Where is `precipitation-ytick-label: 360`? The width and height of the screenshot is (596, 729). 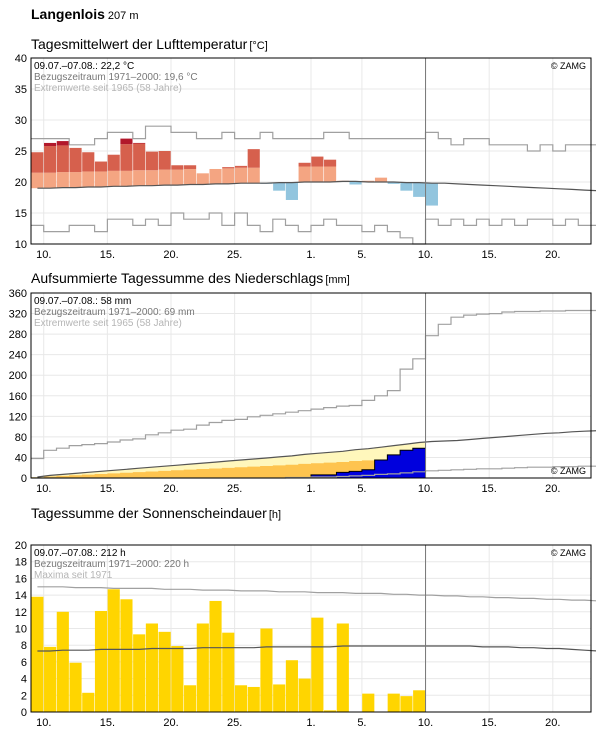
precipitation-ytick-label: 360 is located at coordinates (18, 294).